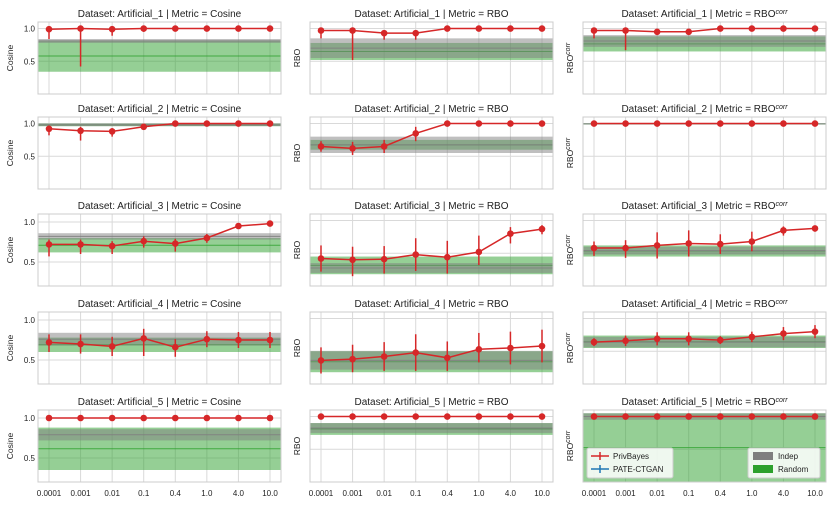  What do you see at coordinates (703, 463) in the screenshot?
I see `legend: PrivBayes PATE-CTGAN Indep Random` at bounding box center [703, 463].